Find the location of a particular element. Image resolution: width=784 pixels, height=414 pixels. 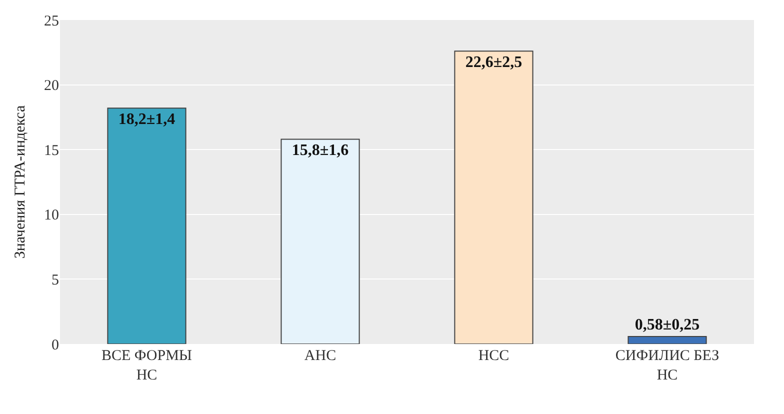

y-tick-label: 25 is located at coordinates (51, 21).